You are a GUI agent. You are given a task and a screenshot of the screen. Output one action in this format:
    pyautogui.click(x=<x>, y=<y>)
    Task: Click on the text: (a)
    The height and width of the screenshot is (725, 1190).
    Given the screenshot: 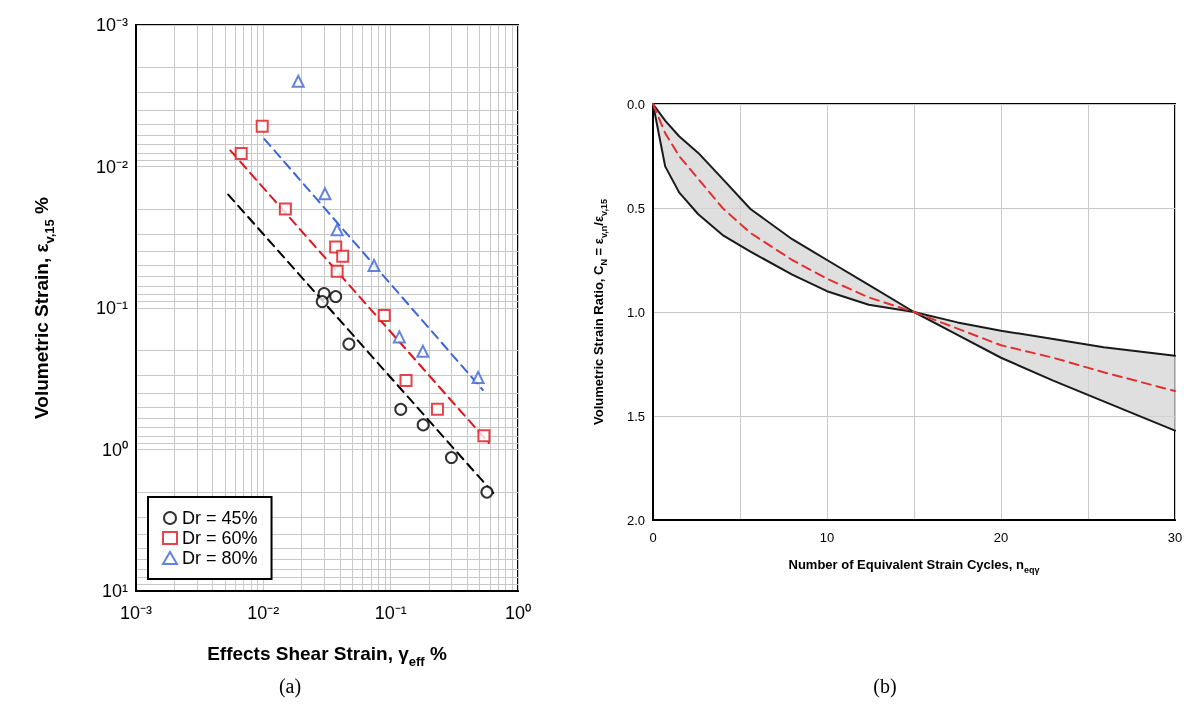 What is the action you would take?
    pyautogui.click(x=290, y=686)
    